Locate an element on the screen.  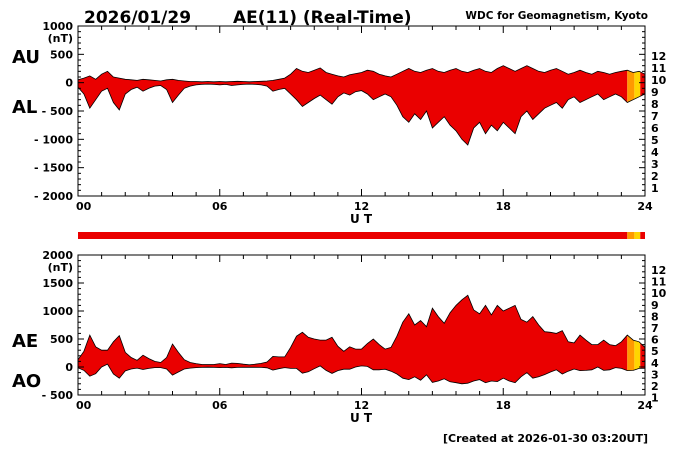
label-au: AU is located at coordinates (26, 57).